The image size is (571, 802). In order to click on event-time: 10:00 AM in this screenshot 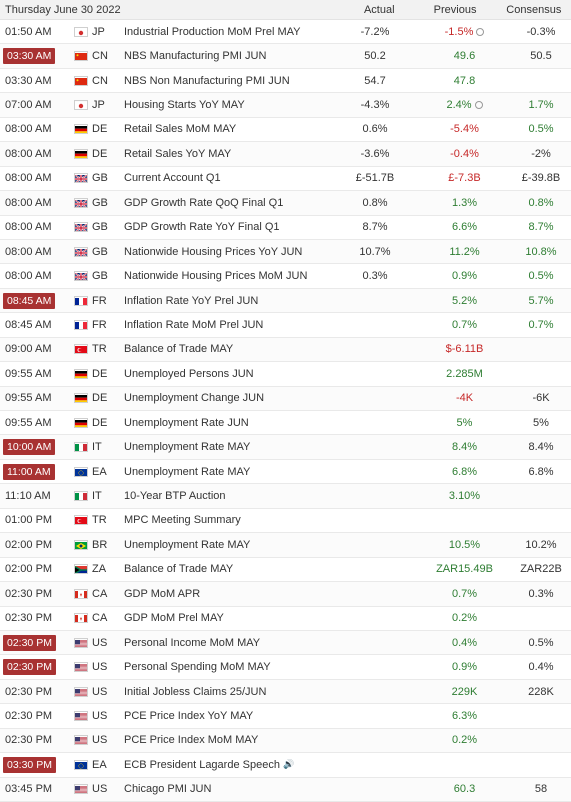, I will do `click(33, 446)`.